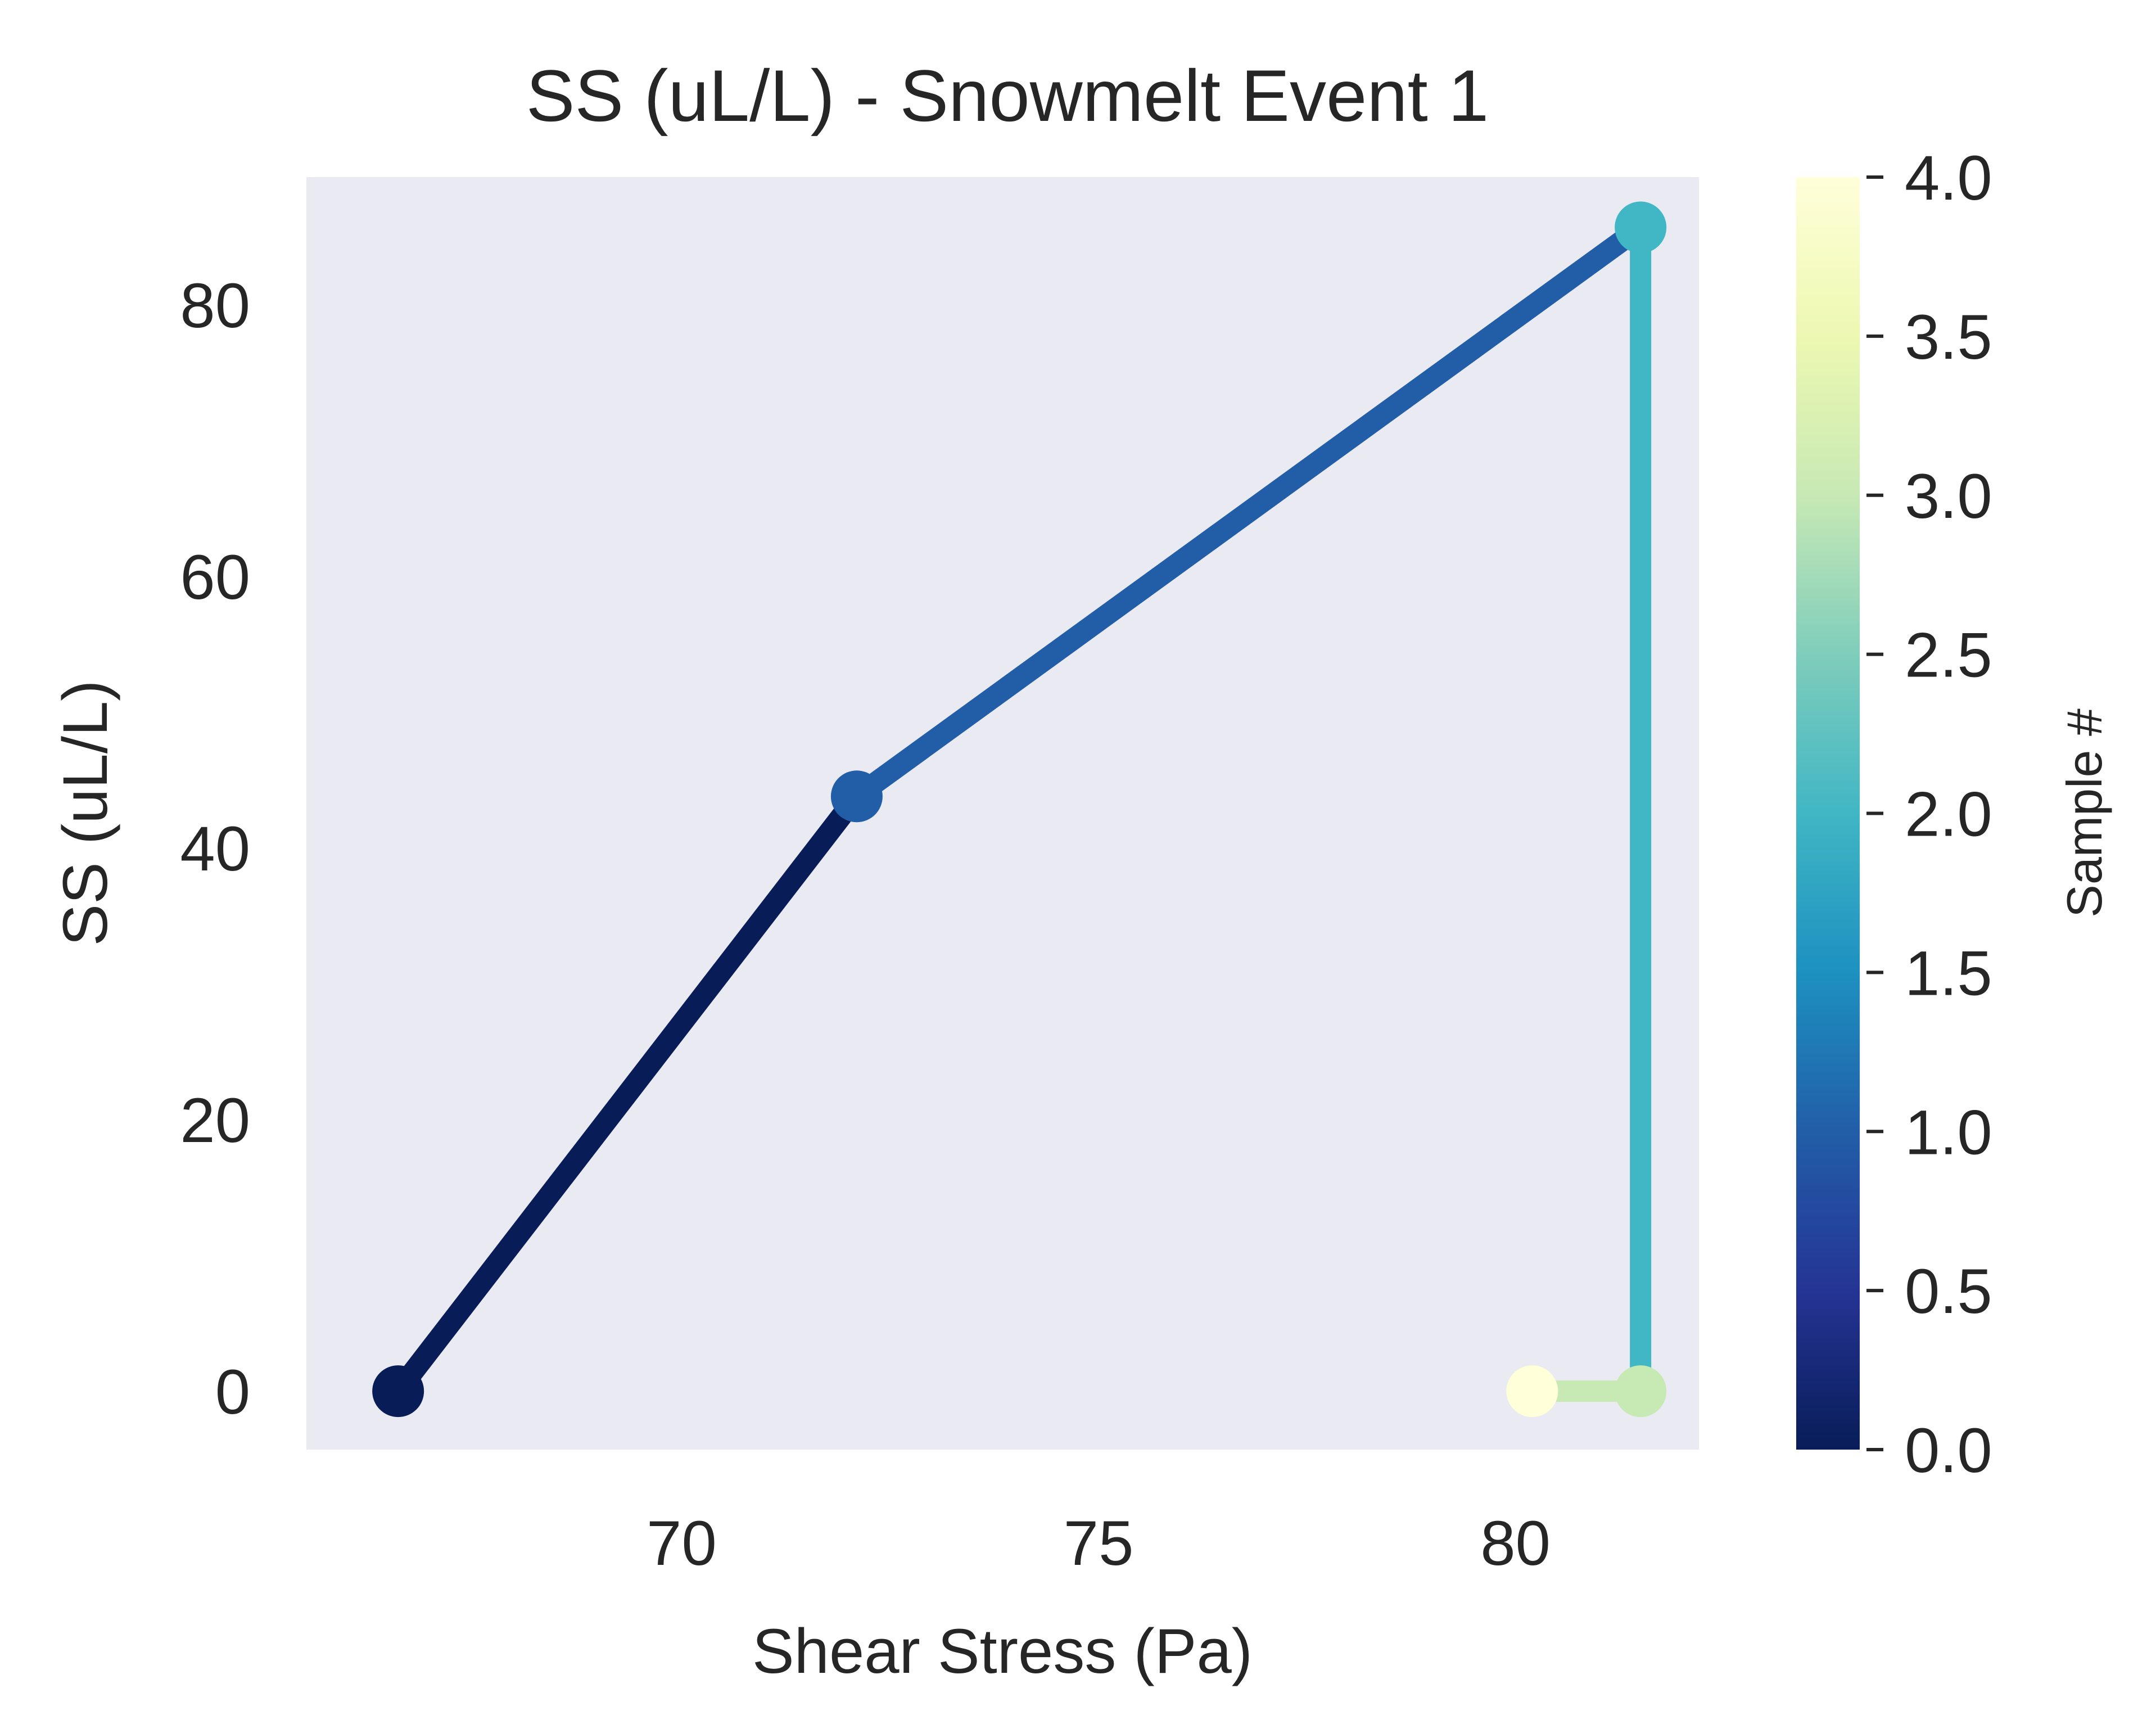 The height and width of the screenshot is (1733, 2156). Describe the element at coordinates (1515, 1543) in the screenshot. I see `x-tick-label: 80` at that location.